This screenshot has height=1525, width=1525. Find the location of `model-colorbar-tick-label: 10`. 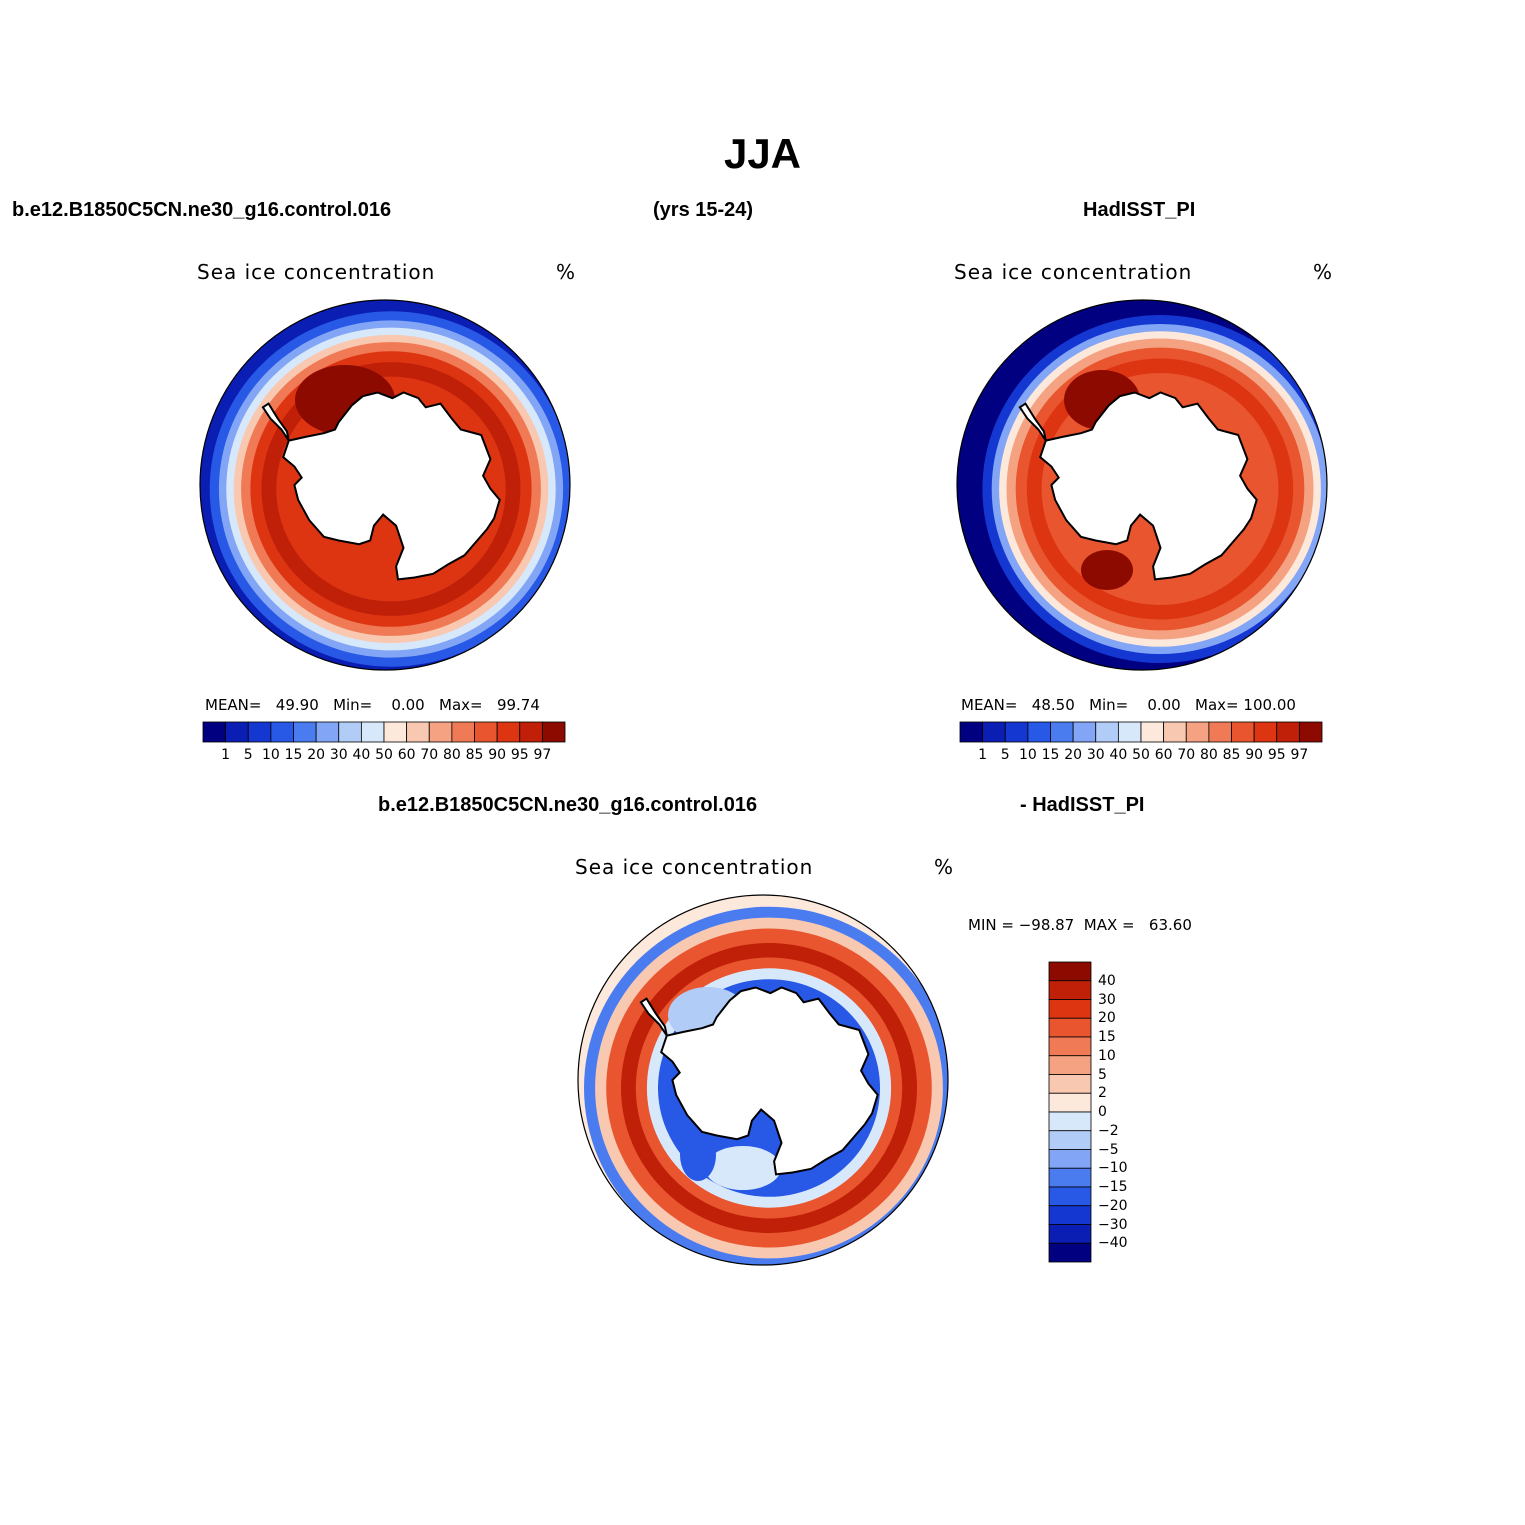

model-colorbar-tick-label: 10 is located at coordinates (270, 755).